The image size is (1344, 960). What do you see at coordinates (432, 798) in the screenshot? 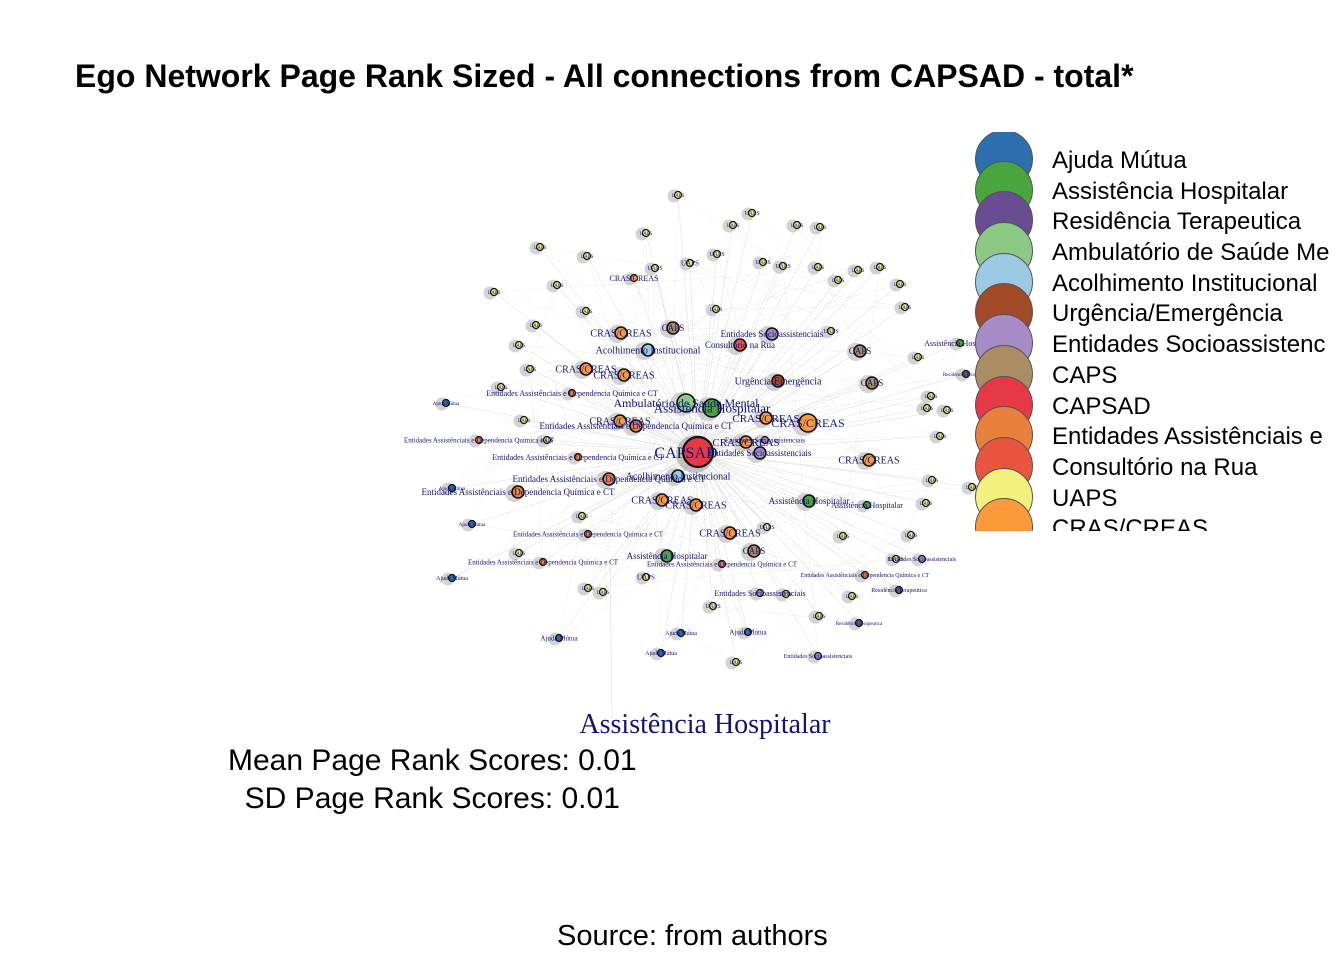
I see `sd-page-rank: SD Page Rank Scores: 0.01` at bounding box center [432, 798].